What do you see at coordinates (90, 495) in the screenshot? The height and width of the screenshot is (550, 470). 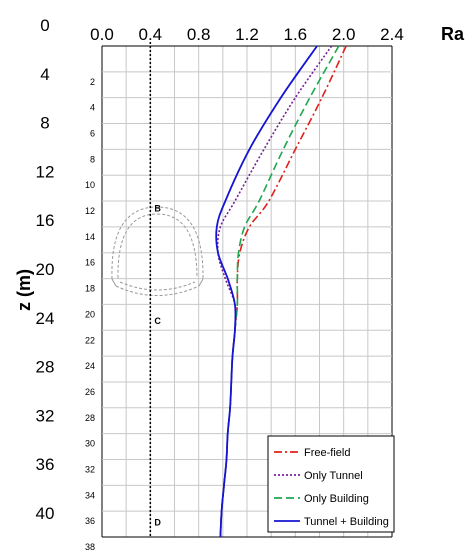 I see `y-tick-label-inner: 34` at bounding box center [90, 495].